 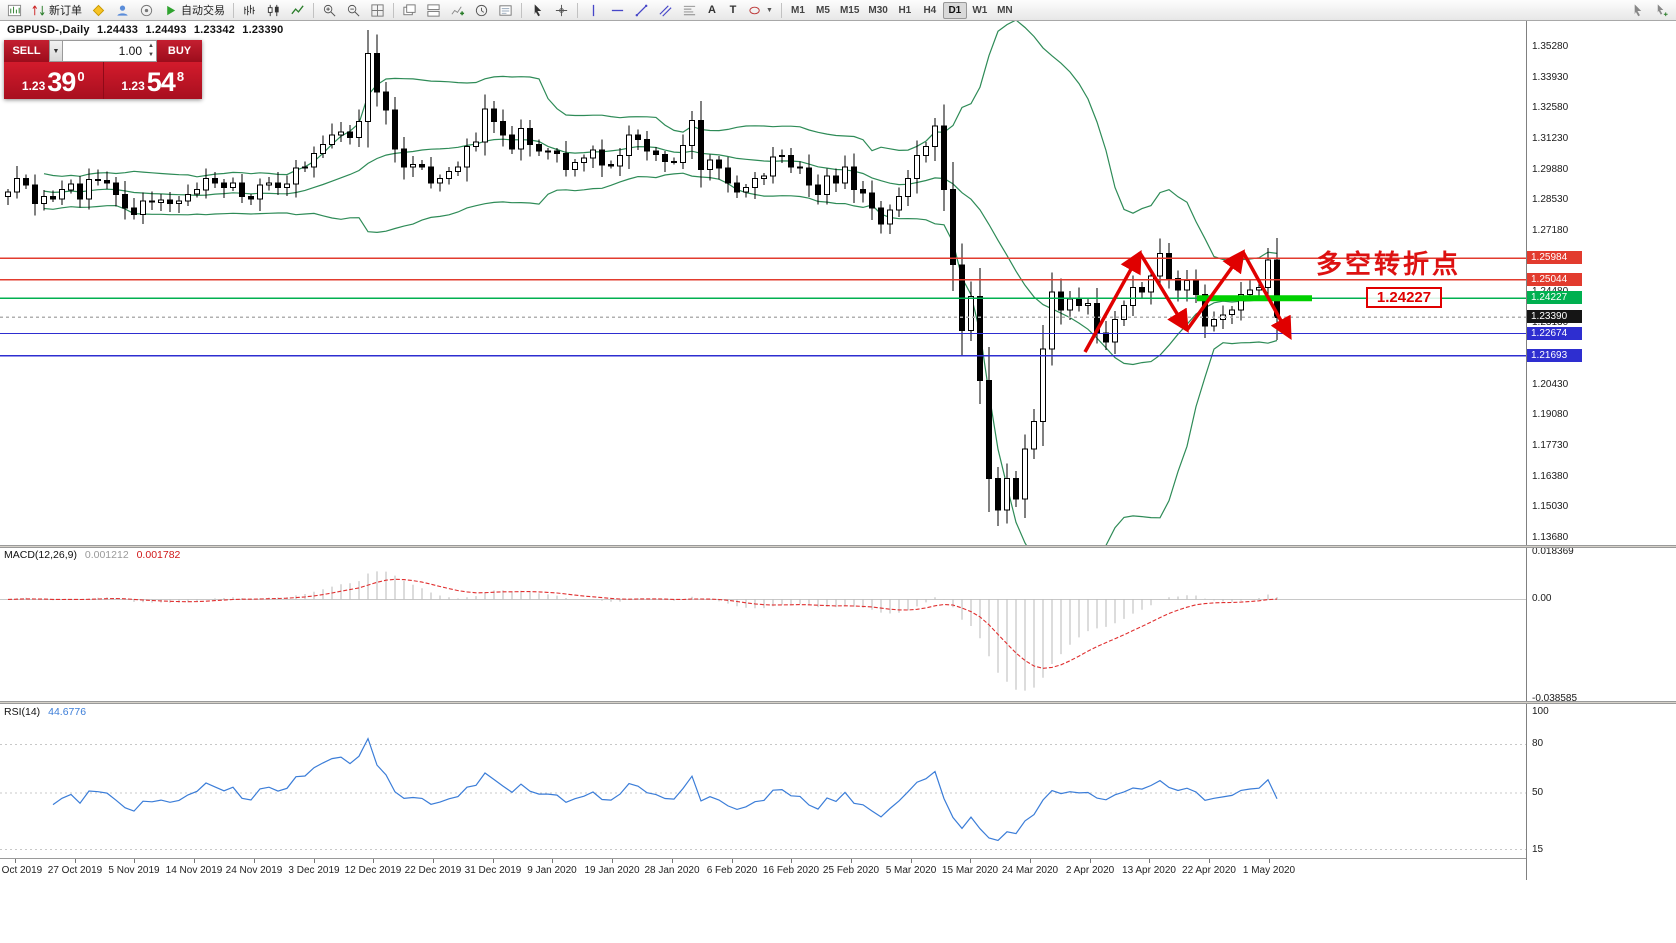 I want to click on sell-price-display: 1.23 39 0, so click(x=53, y=80).